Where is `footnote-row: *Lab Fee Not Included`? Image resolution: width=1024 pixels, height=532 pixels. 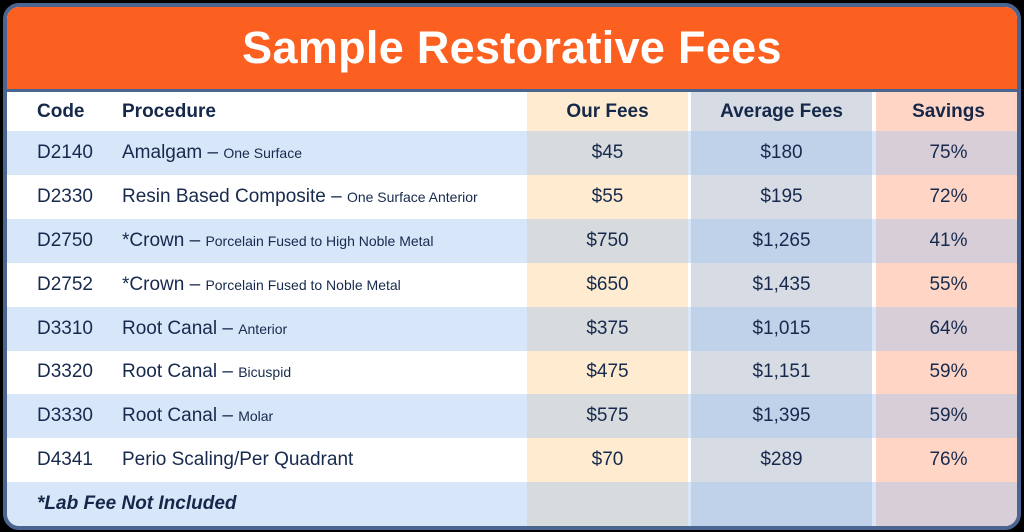
footnote-row: *Lab Fee Not Included is located at coordinates (512, 504).